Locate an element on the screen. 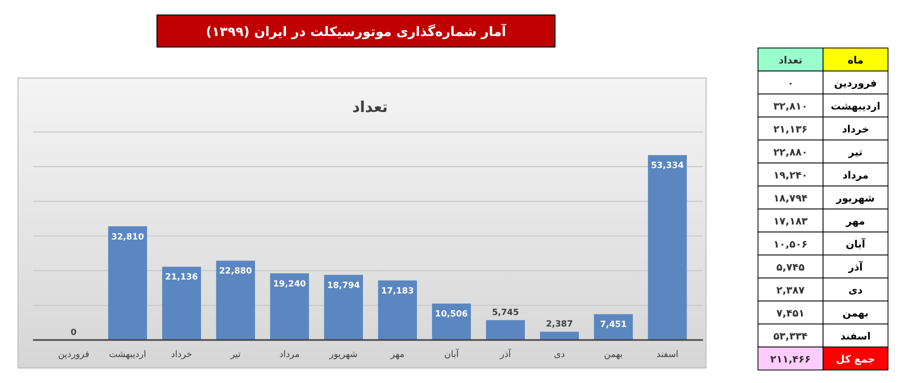 This screenshot has height=383, width=907. chart-title: آمار شماره‌گذاری موتورسیکلت در ایران (۱۳۹۹) is located at coordinates (356, 31).